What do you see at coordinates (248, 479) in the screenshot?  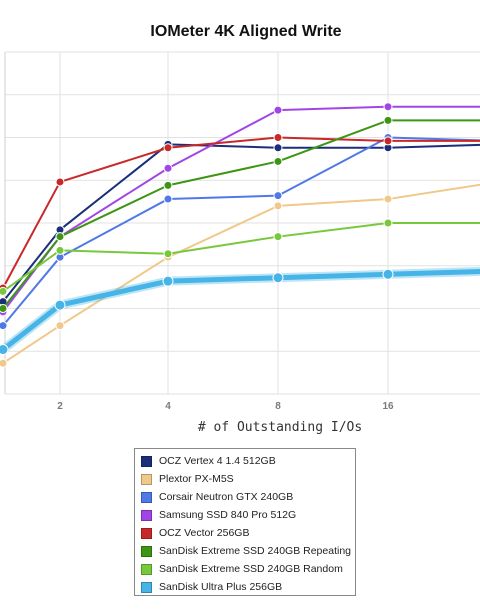 I see `legend-item: Plextor PX-M5S` at bounding box center [248, 479].